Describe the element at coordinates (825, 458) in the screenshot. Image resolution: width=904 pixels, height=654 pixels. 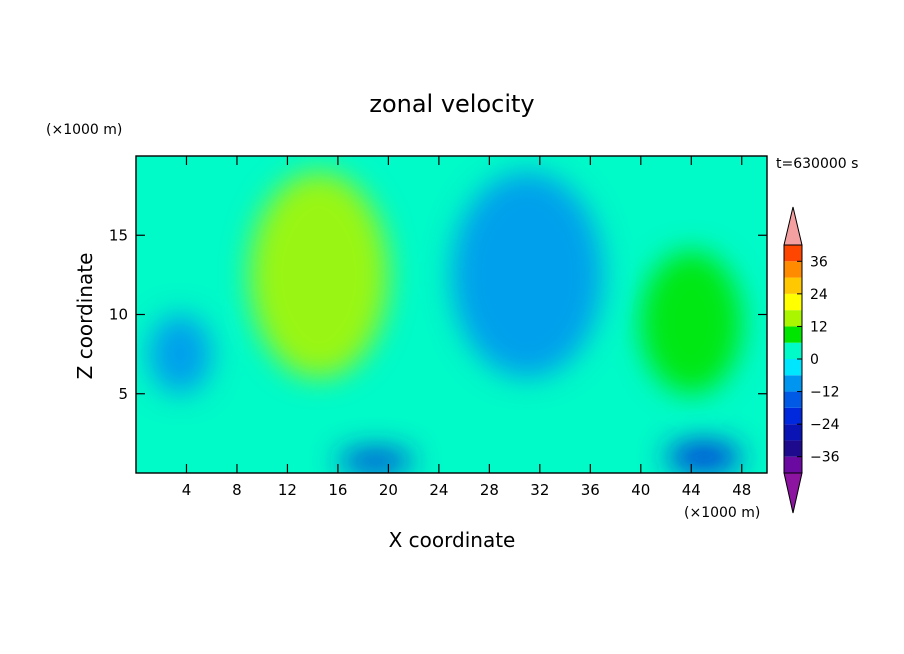
I see `colorbar-tick-label: −36` at that location.